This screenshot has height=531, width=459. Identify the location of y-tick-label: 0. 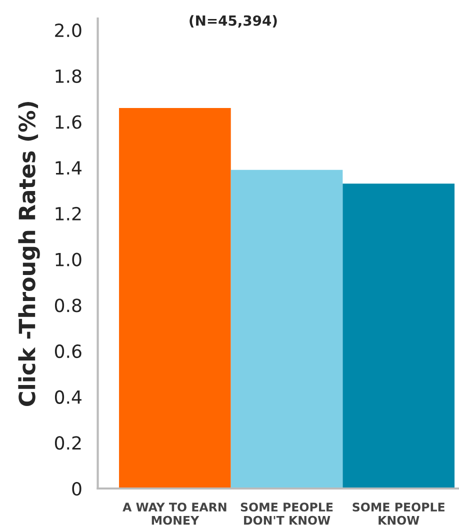
(77, 489).